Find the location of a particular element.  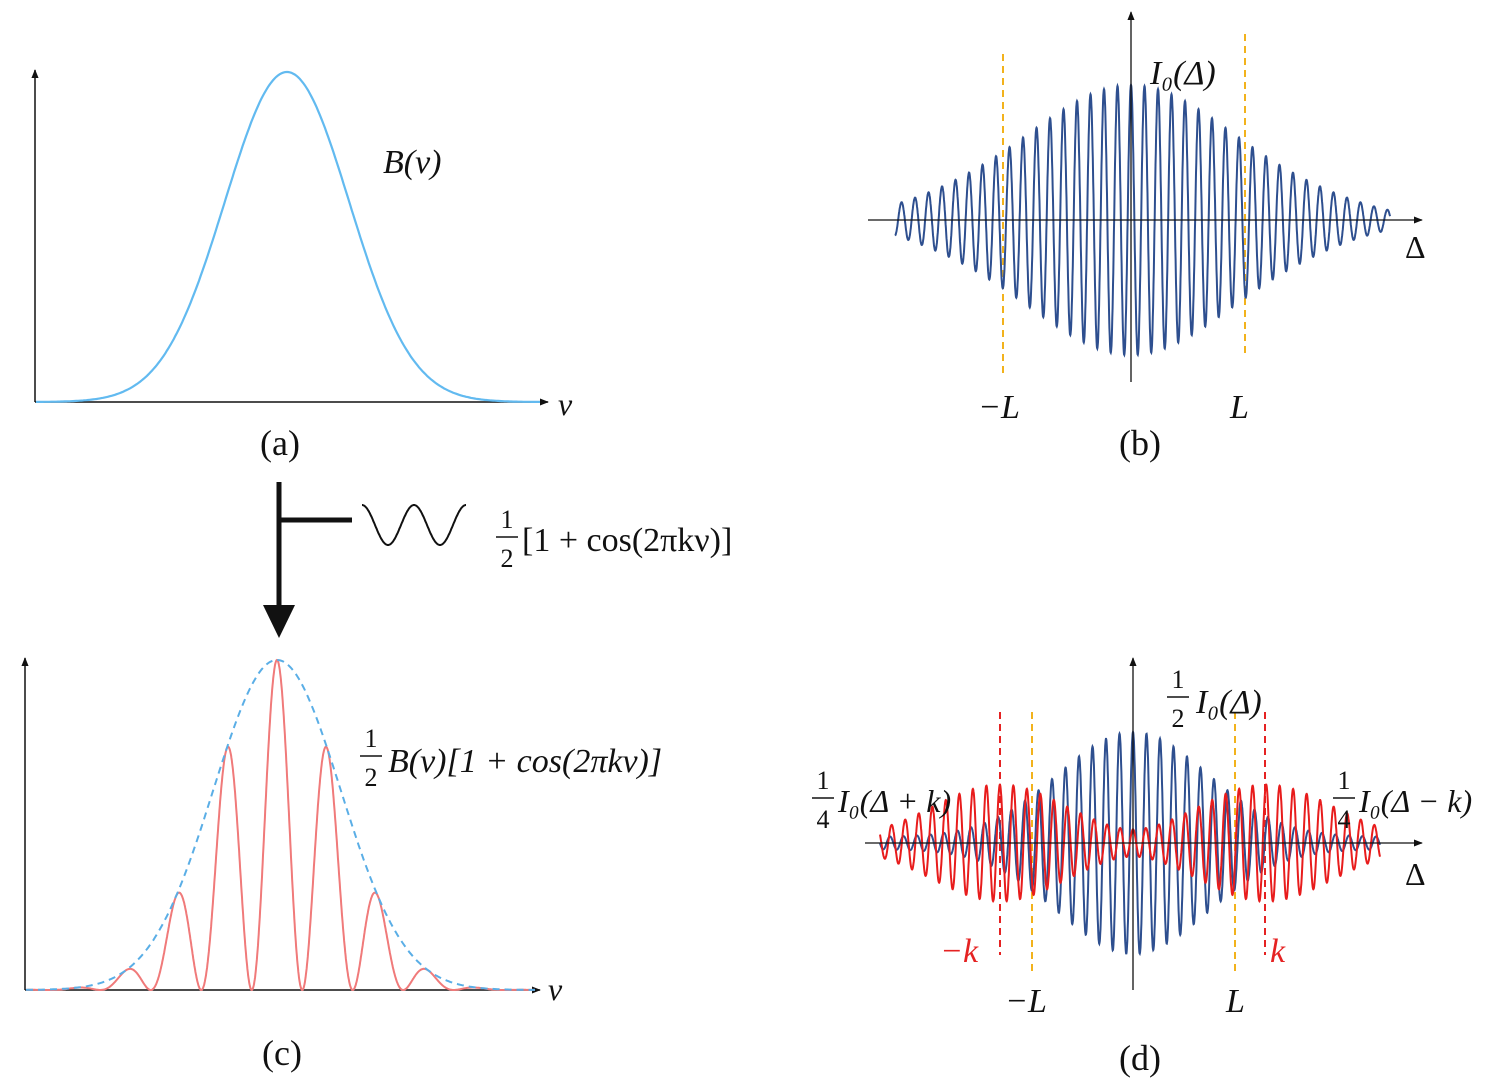

panel-b-interferogram is located at coordinates (1142, 219).